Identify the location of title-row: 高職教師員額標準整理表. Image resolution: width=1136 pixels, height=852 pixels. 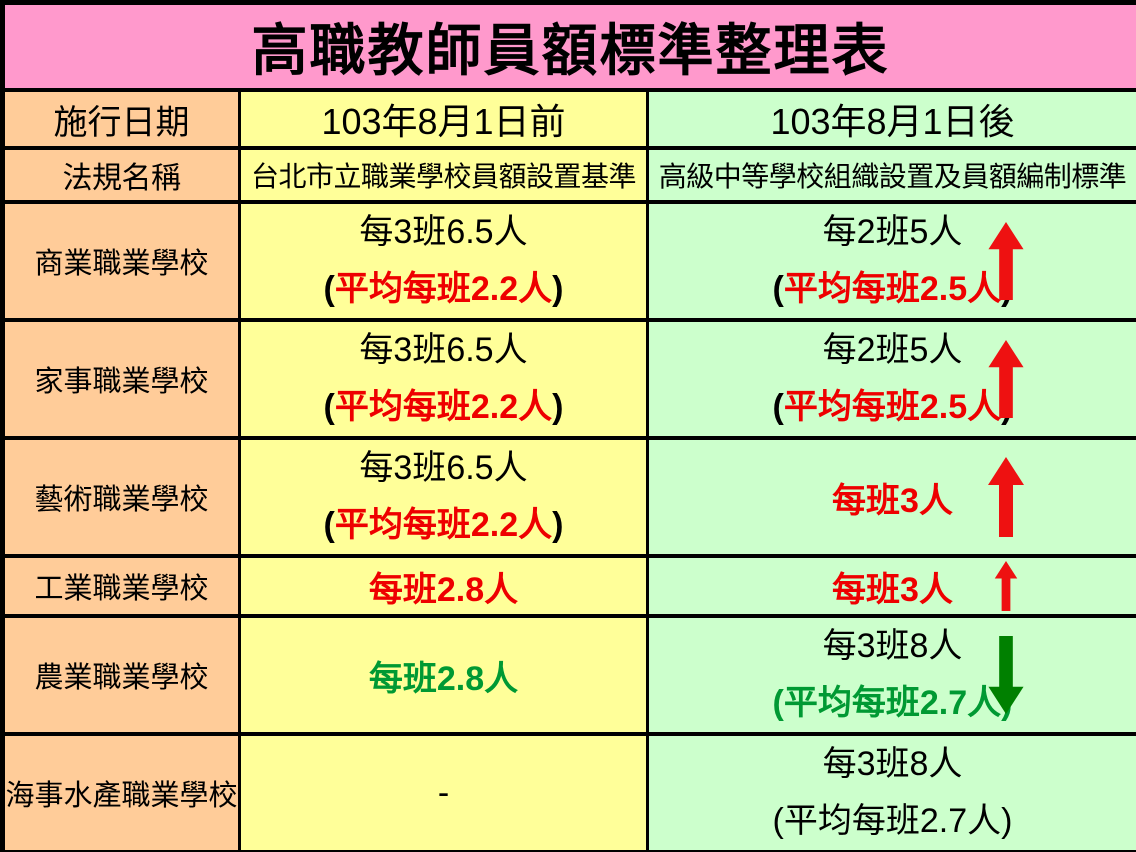
(568, 46).